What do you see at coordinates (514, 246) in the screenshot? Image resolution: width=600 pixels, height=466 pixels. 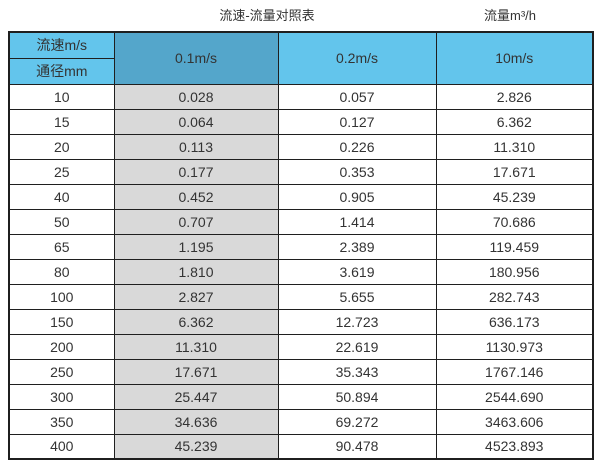 I see `value-cell: 119.459` at bounding box center [514, 246].